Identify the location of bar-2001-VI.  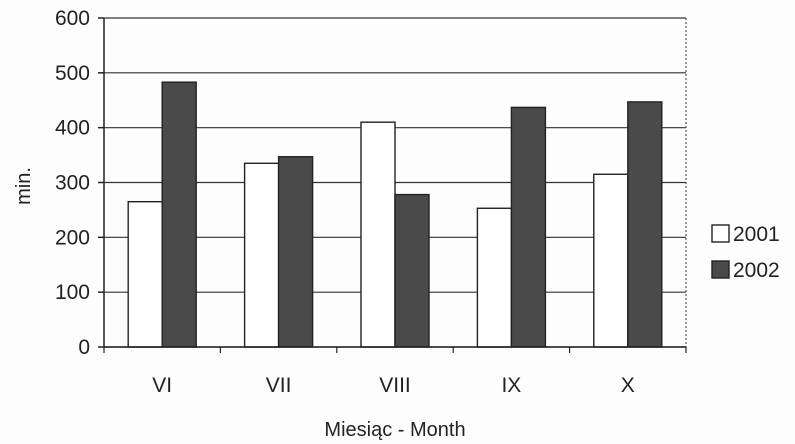
(145, 274).